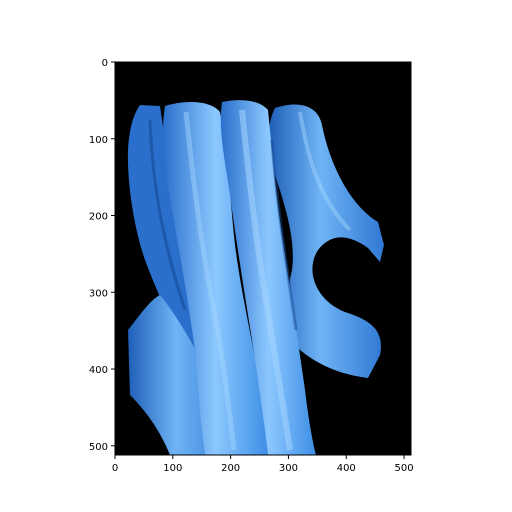 Image resolution: width=512 pixels, height=512 pixels. Describe the element at coordinates (98, 293) in the screenshot. I see `y-tick-label: 300` at that location.